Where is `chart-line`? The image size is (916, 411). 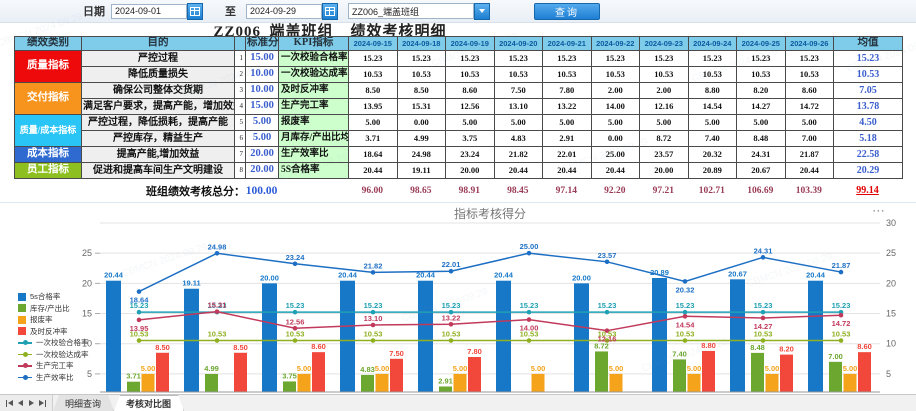
chart-line is located at coordinates (490, 321).